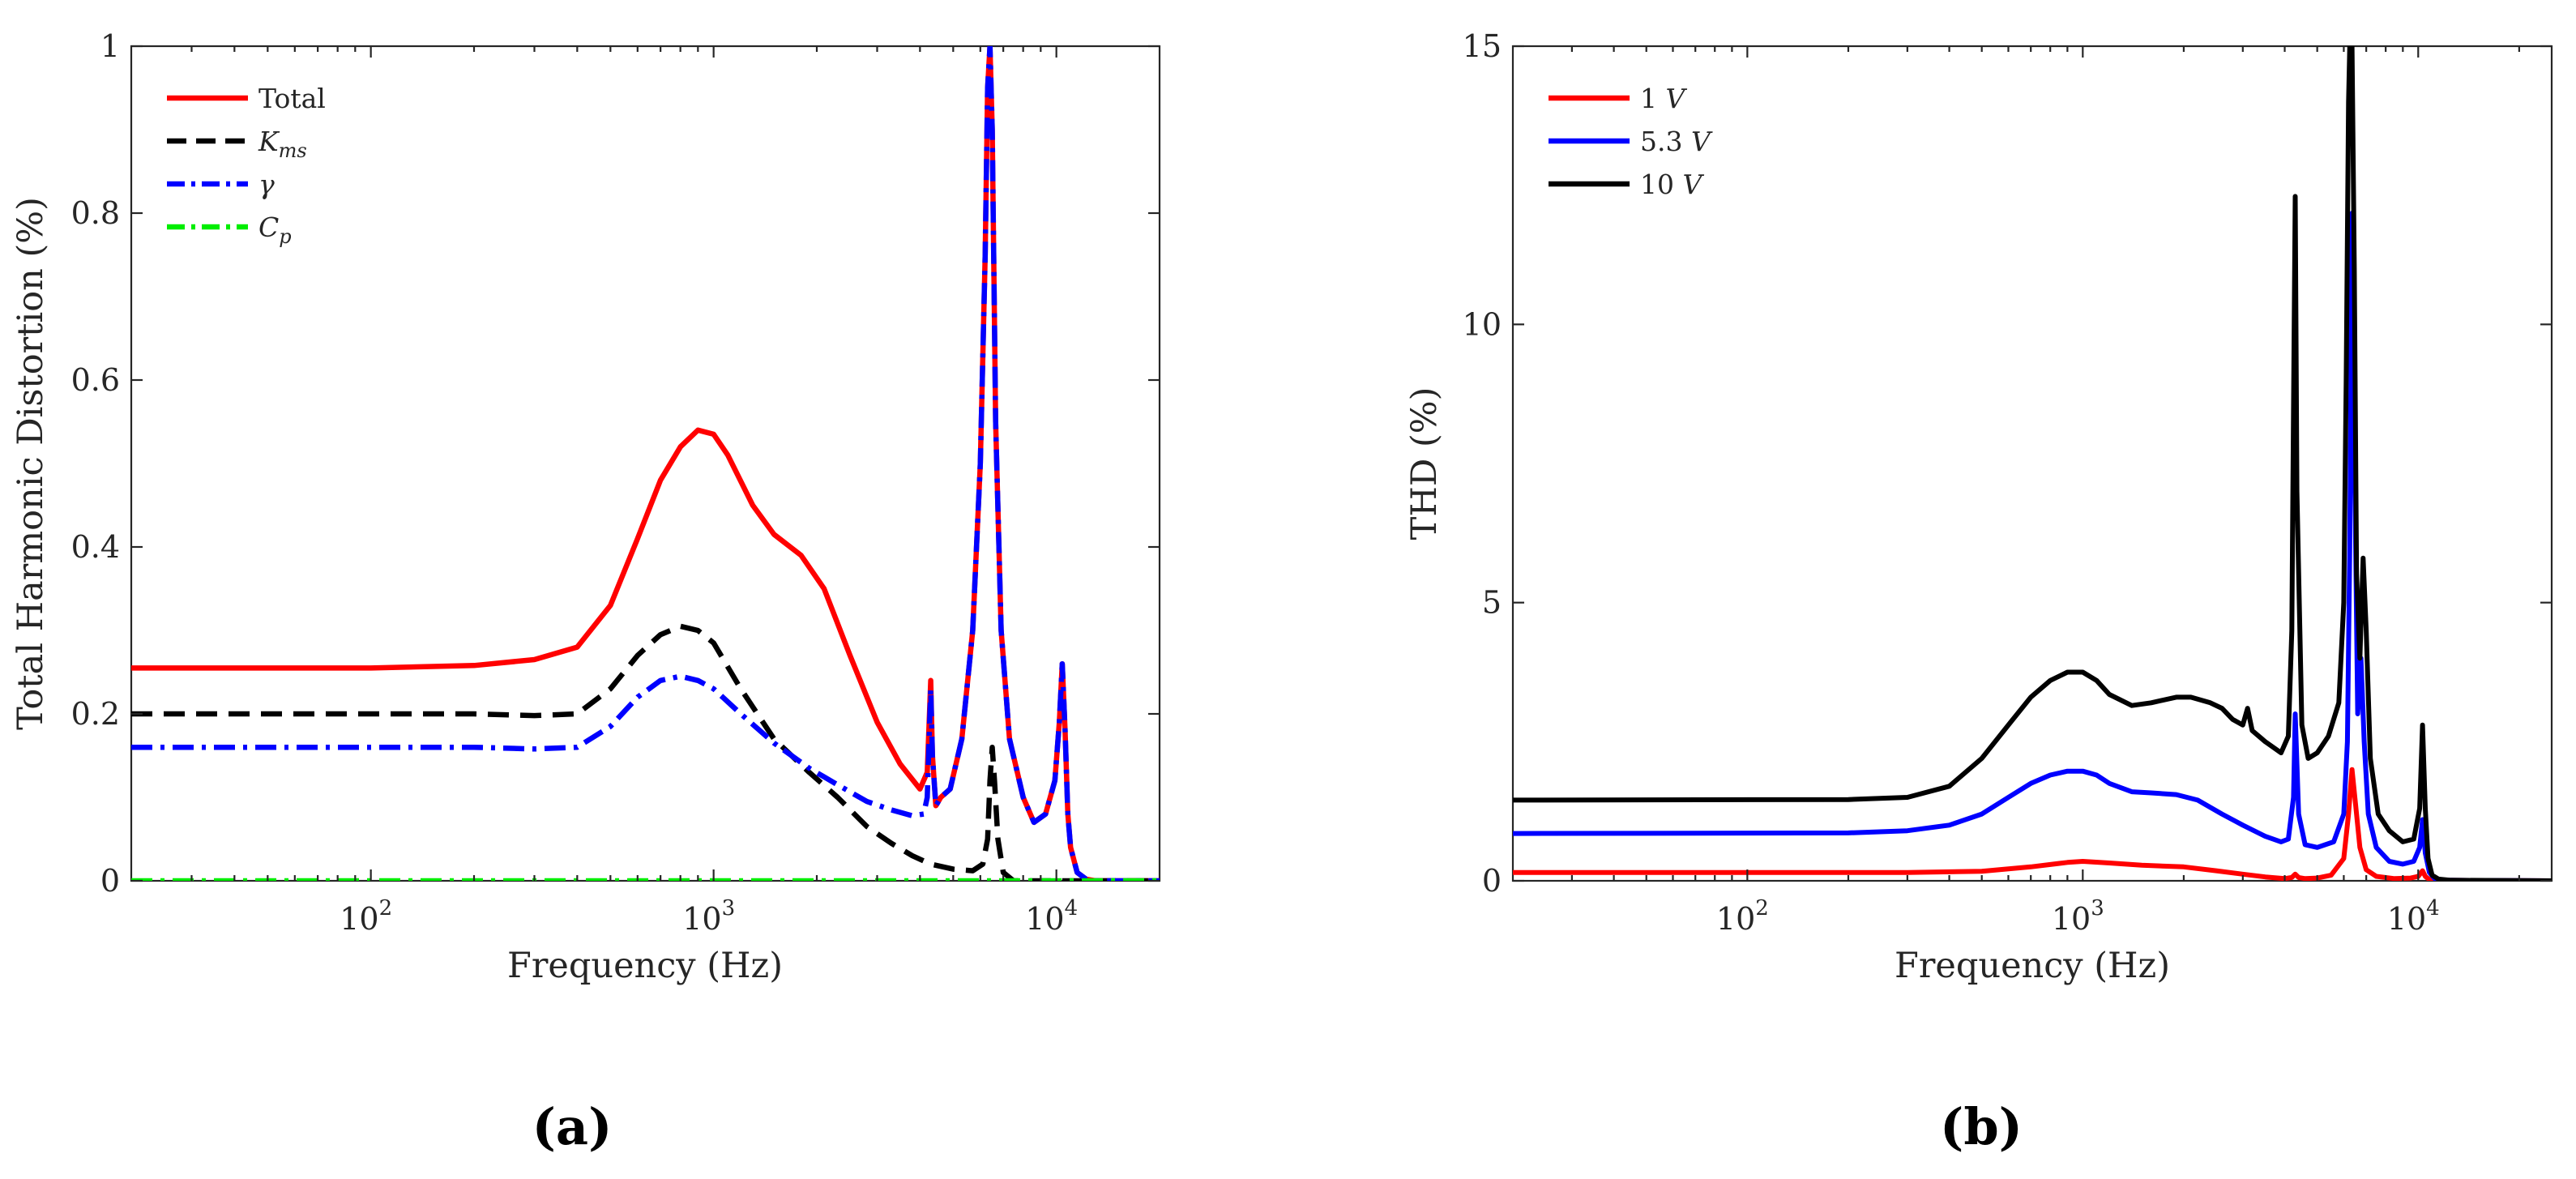 This screenshot has width=2576, height=1179. Describe the element at coordinates (1482, 46) in the screenshot. I see `y-tick-label: 15` at that location.